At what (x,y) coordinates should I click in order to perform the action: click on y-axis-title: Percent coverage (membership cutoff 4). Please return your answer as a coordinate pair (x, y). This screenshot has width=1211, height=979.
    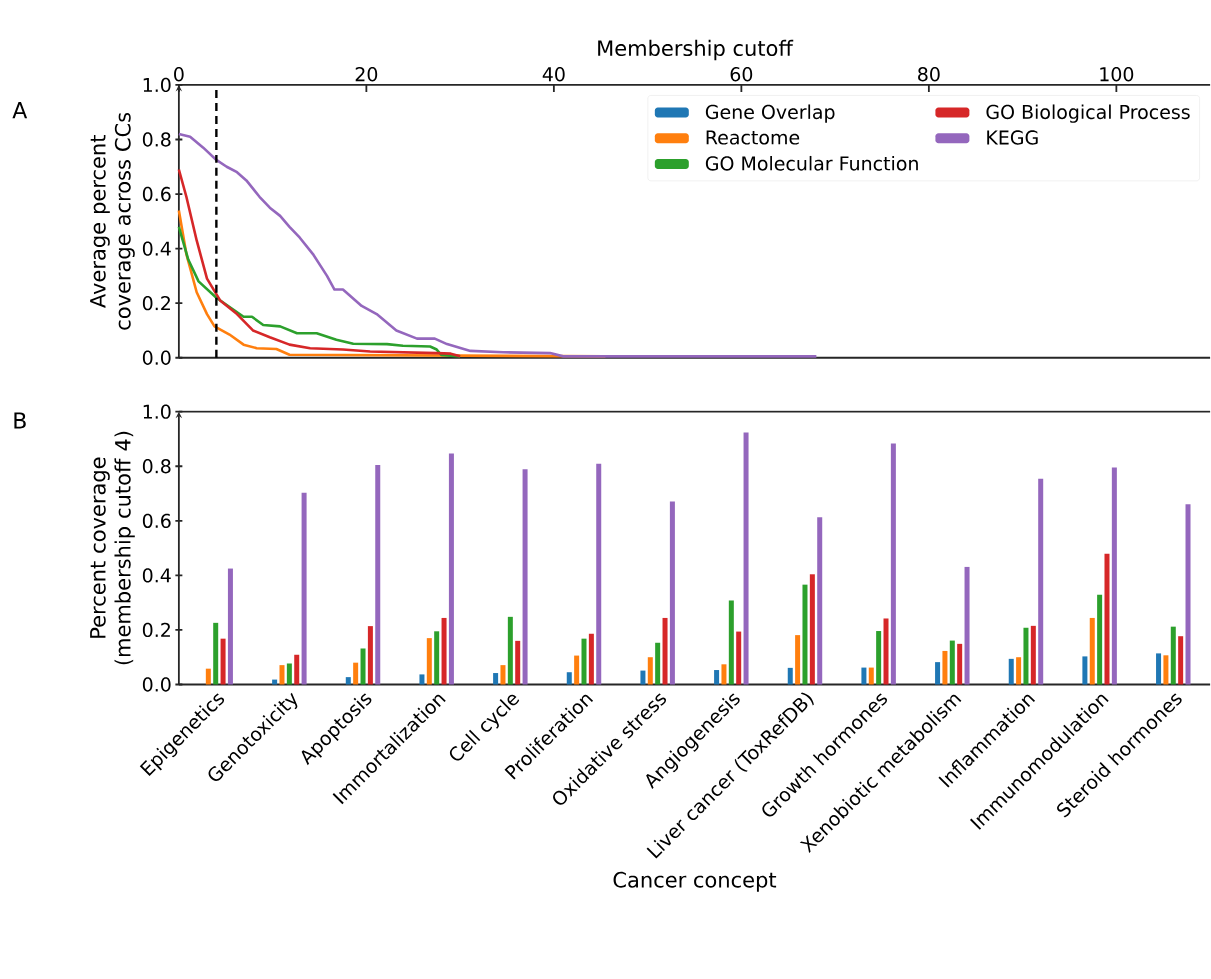
    Looking at the image, I should click on (112, 548).